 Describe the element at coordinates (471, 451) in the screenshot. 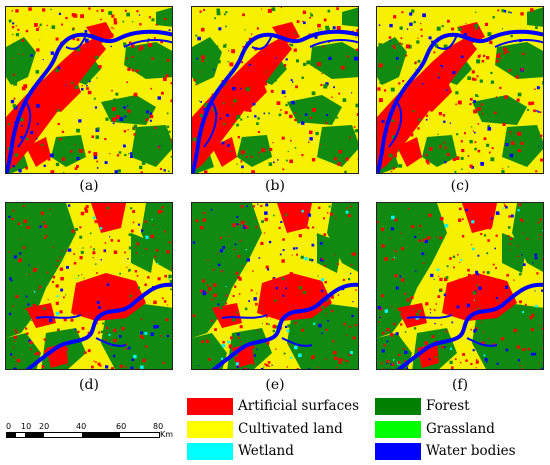

I see `legend-label-water-bodies: Water bodies` at that location.